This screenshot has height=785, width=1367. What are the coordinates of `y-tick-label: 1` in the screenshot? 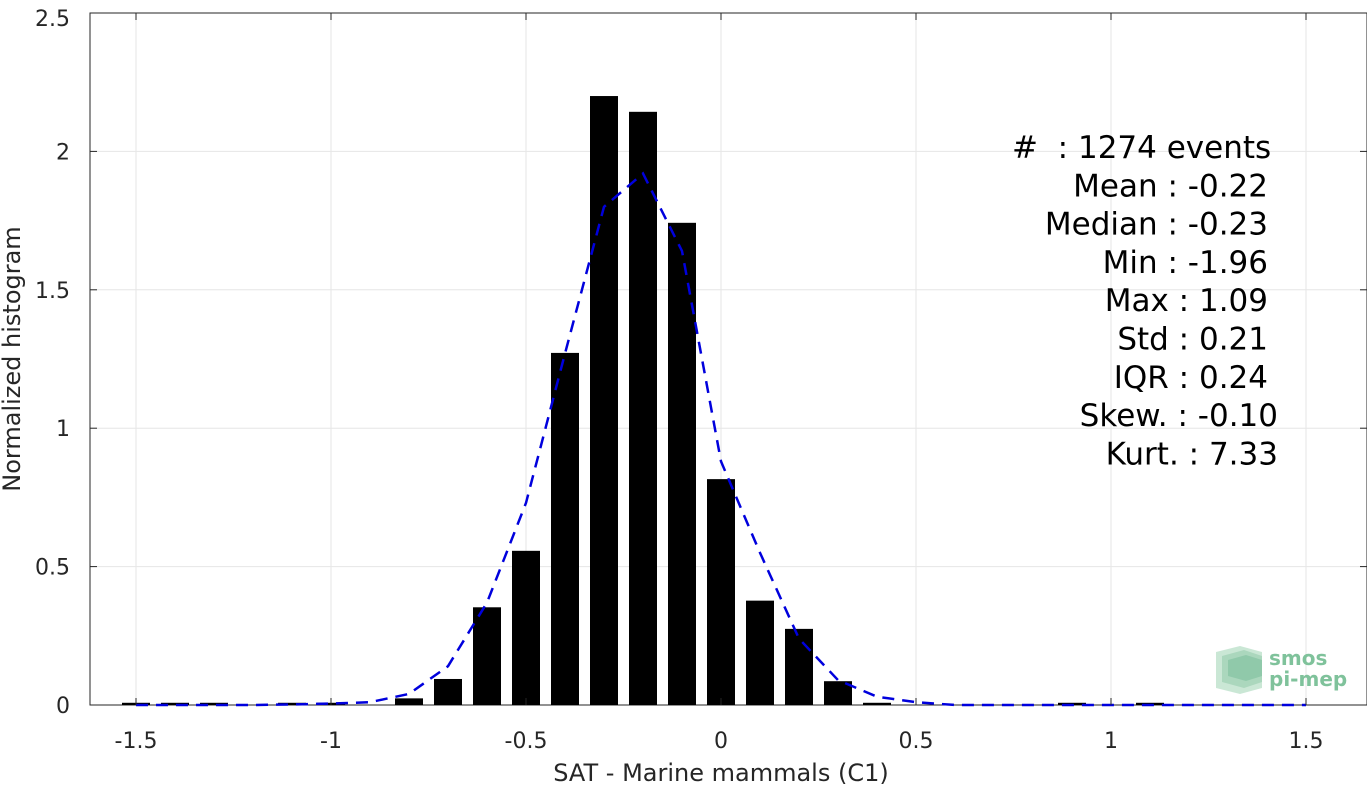 It's located at (63, 429).